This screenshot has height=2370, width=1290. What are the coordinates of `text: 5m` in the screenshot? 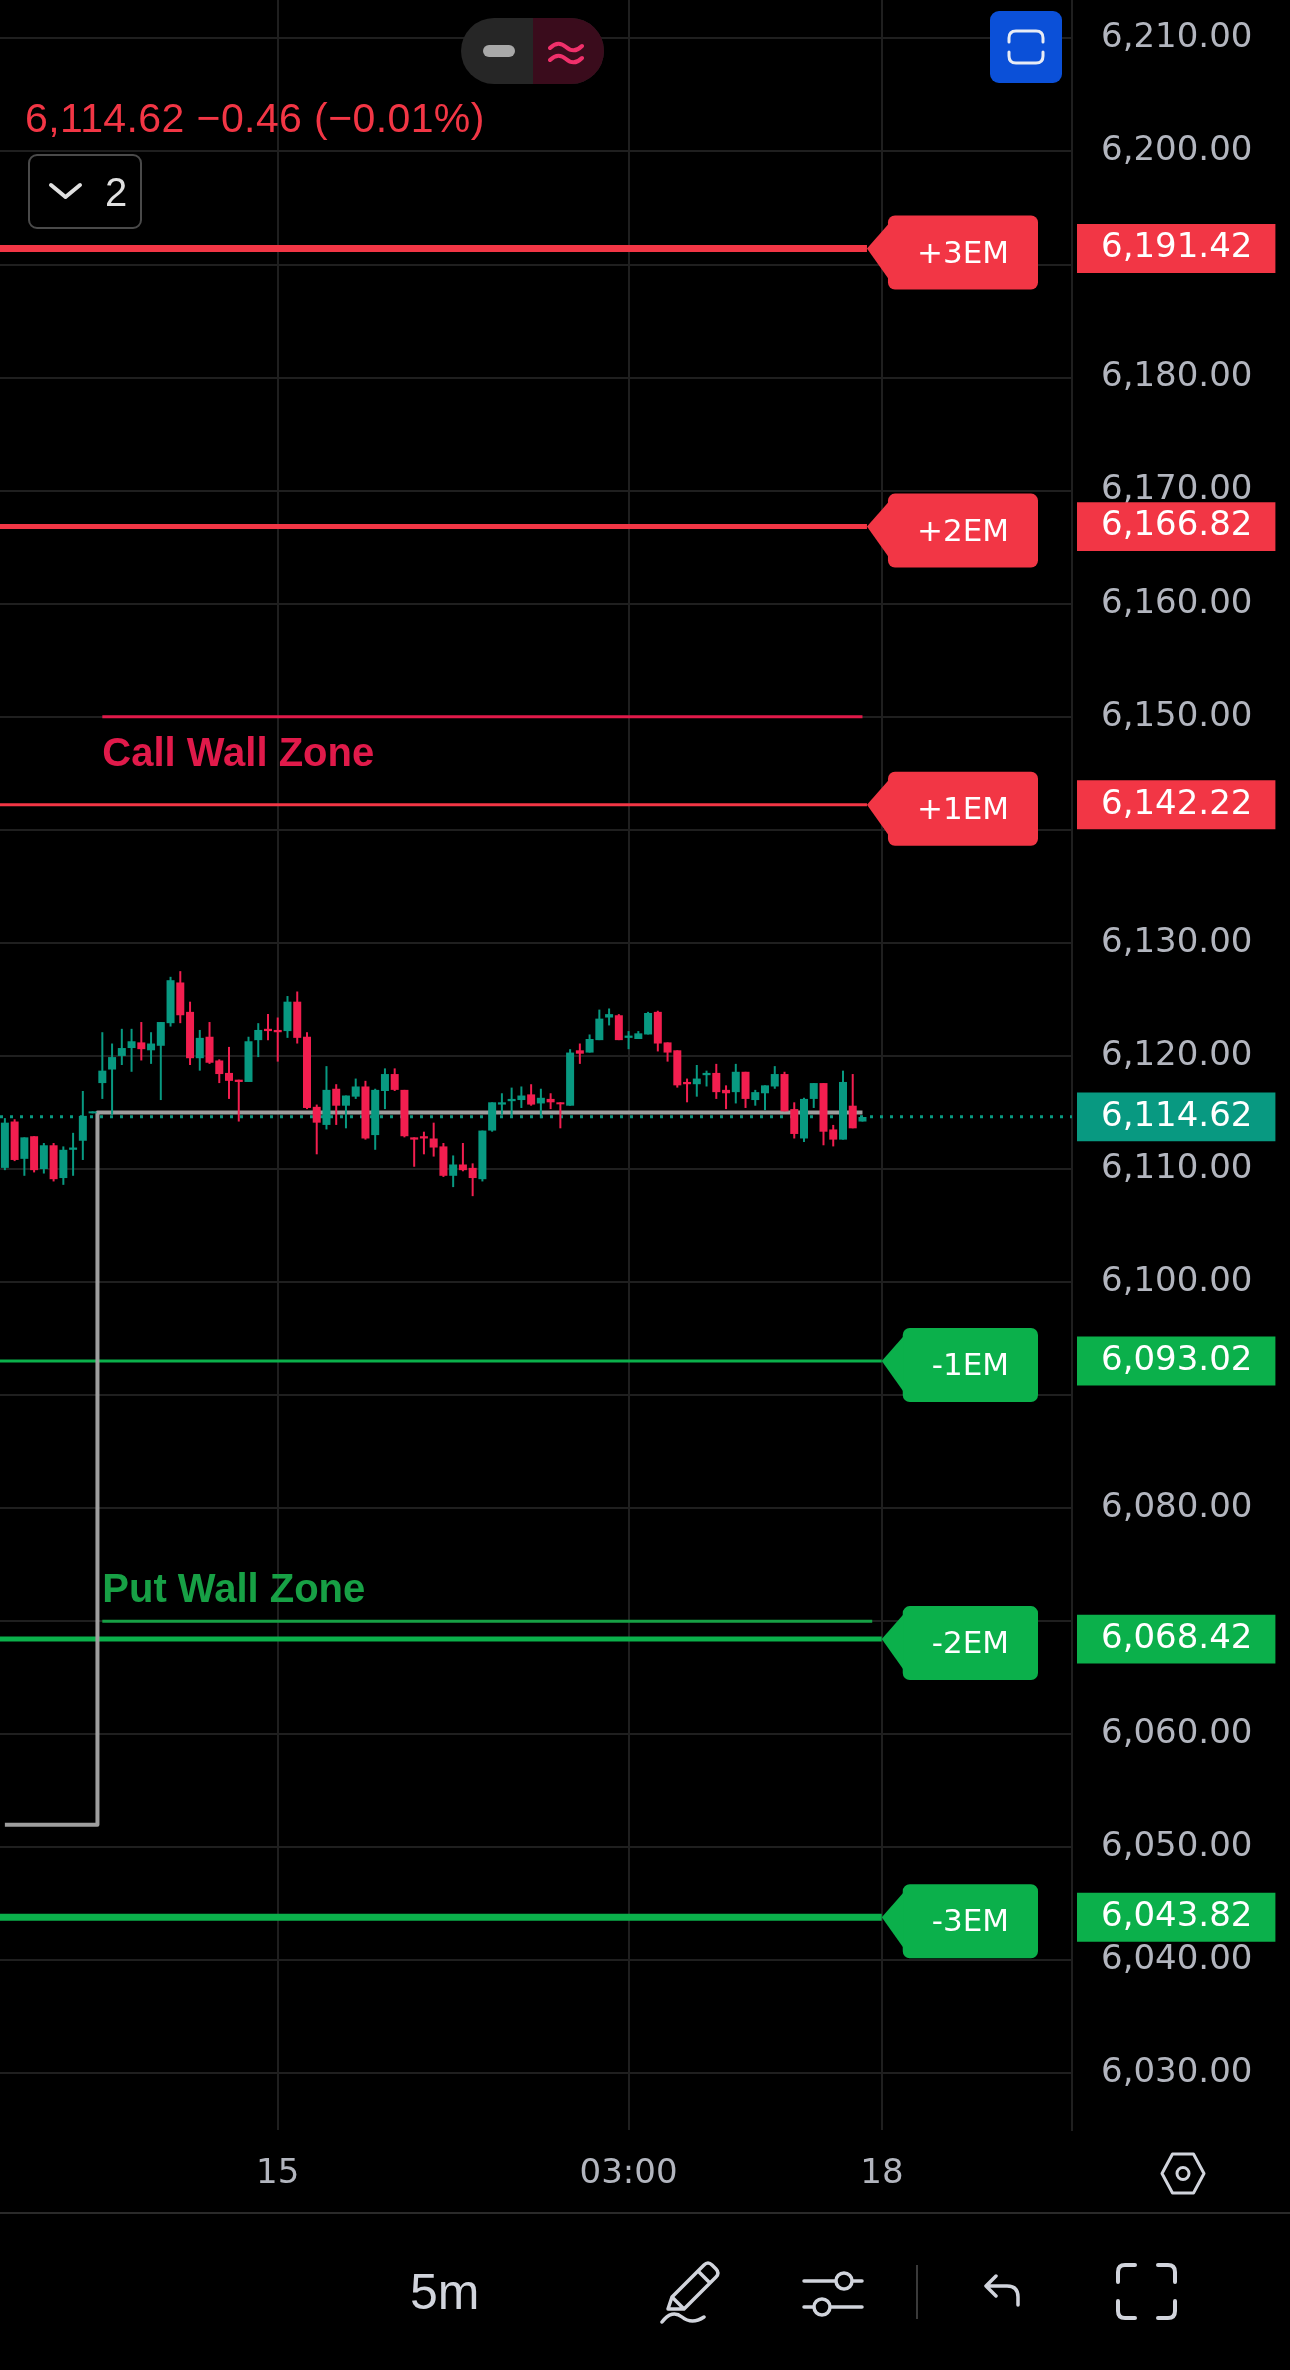 It's located at (445, 2292).